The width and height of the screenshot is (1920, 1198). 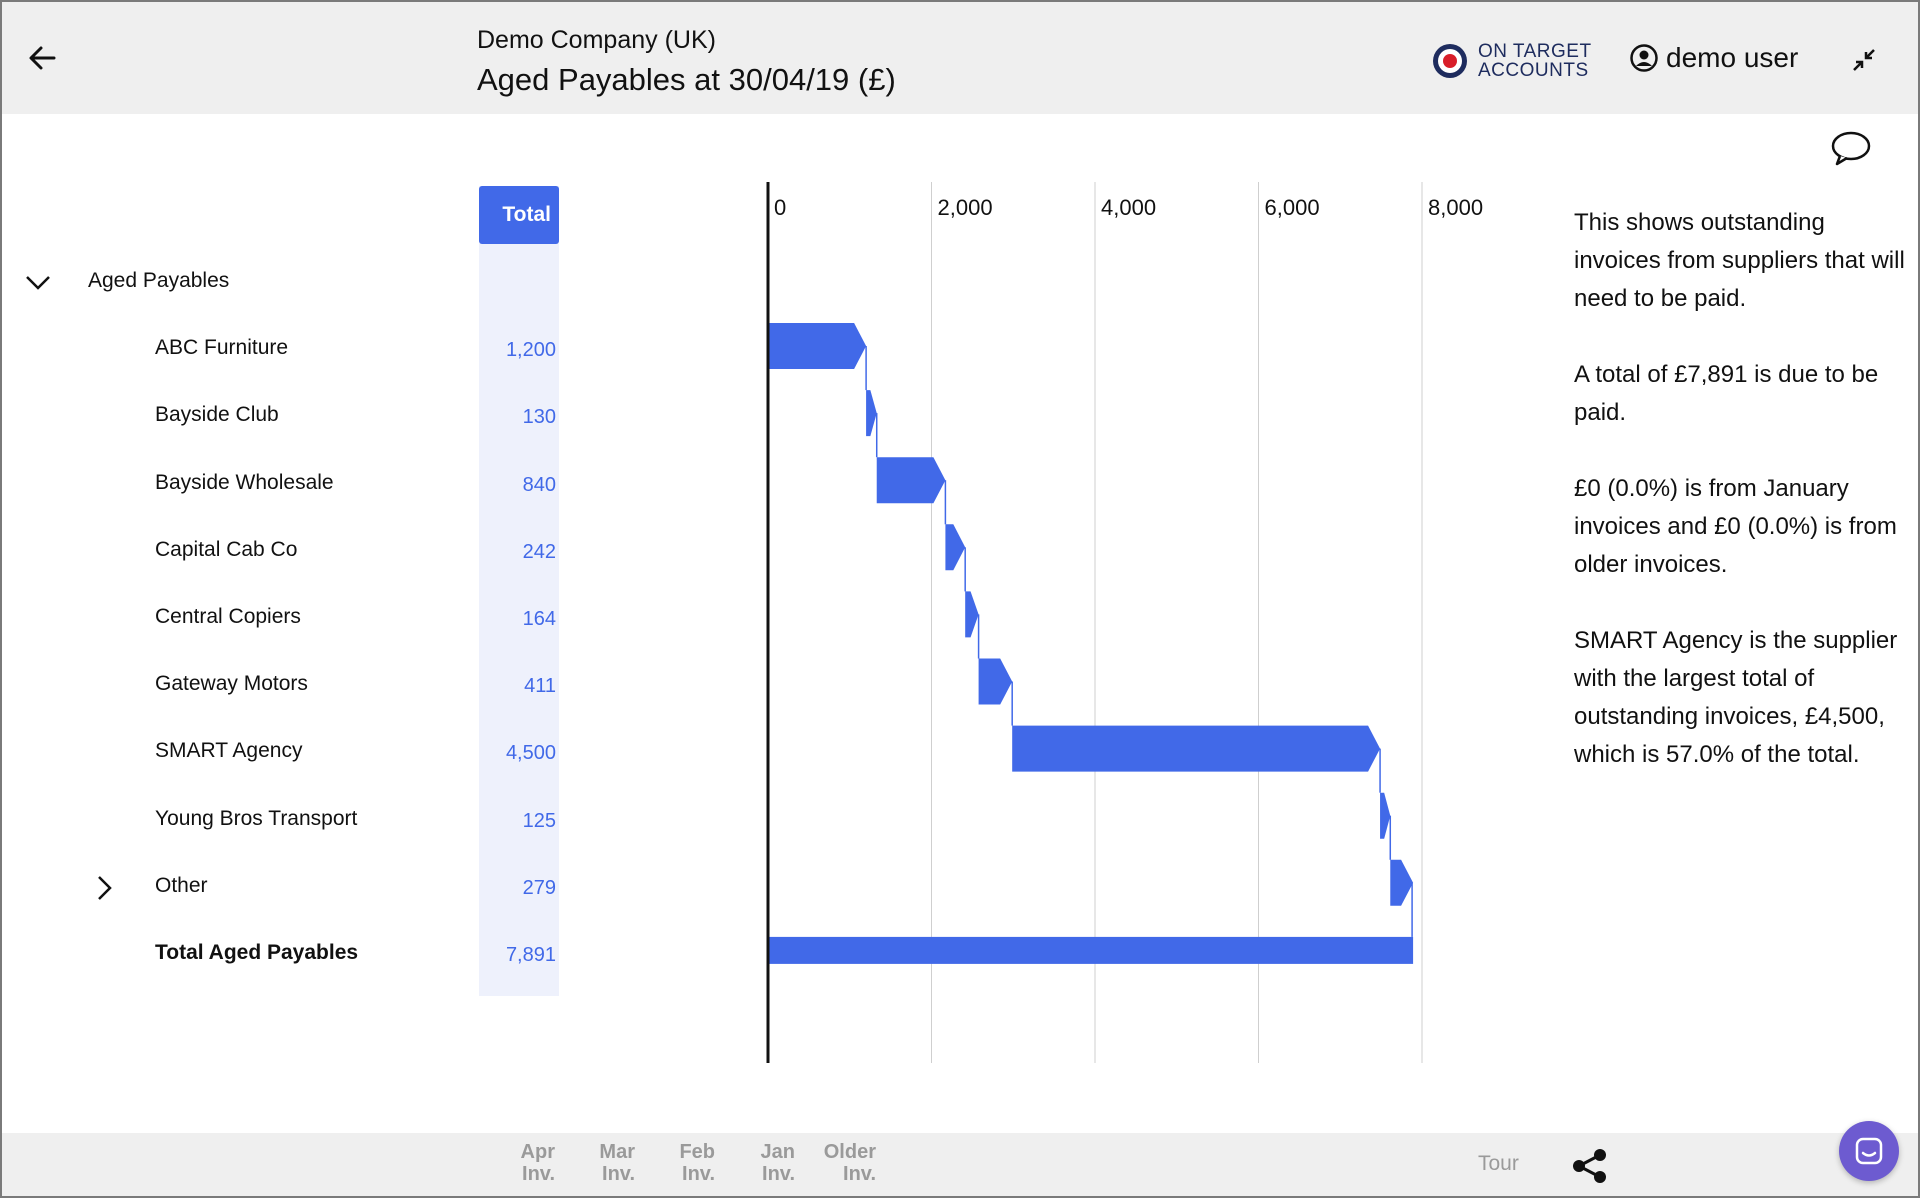 I want to click on user-circle-icon, so click(x=1644, y=58).